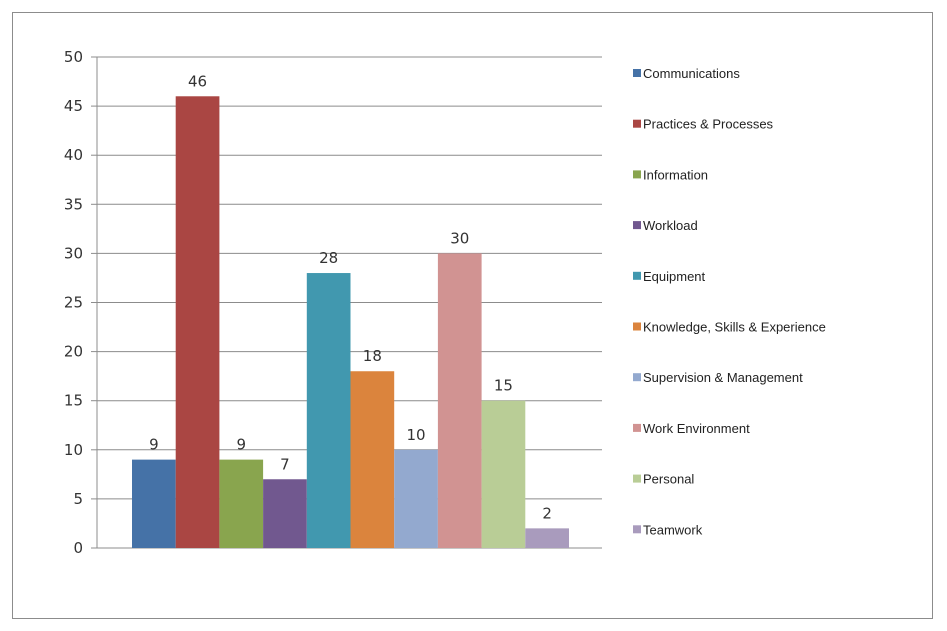 The width and height of the screenshot is (947, 631). I want to click on data-label: 30, so click(459, 238).